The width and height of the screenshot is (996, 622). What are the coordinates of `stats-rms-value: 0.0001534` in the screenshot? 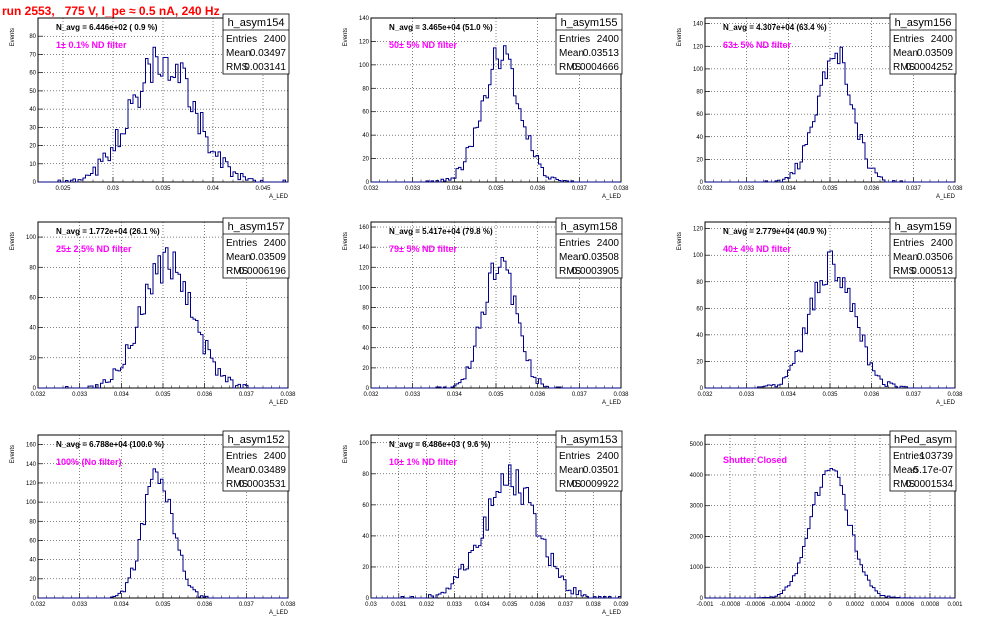 It's located at (930, 484).